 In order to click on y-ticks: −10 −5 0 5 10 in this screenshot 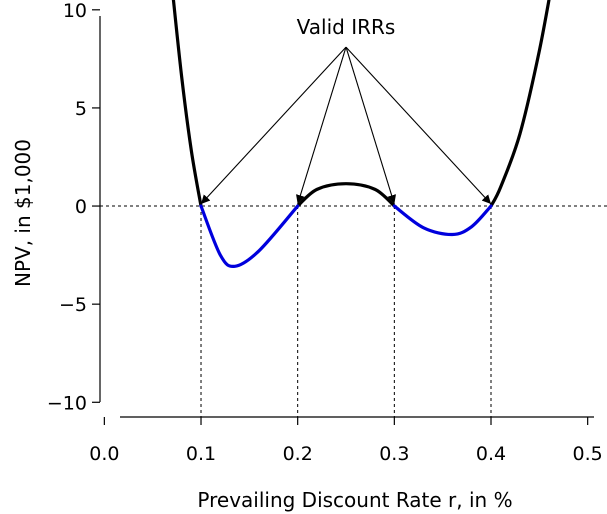, I will do `click(73, 207)`.